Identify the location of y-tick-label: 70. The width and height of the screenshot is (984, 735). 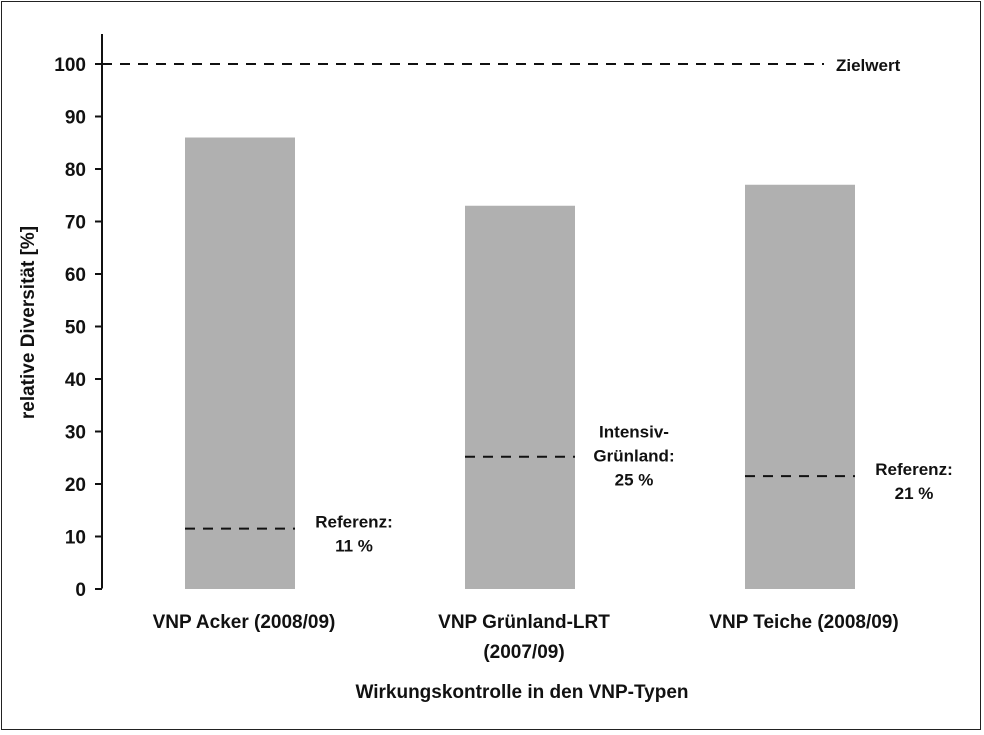
(75, 223).